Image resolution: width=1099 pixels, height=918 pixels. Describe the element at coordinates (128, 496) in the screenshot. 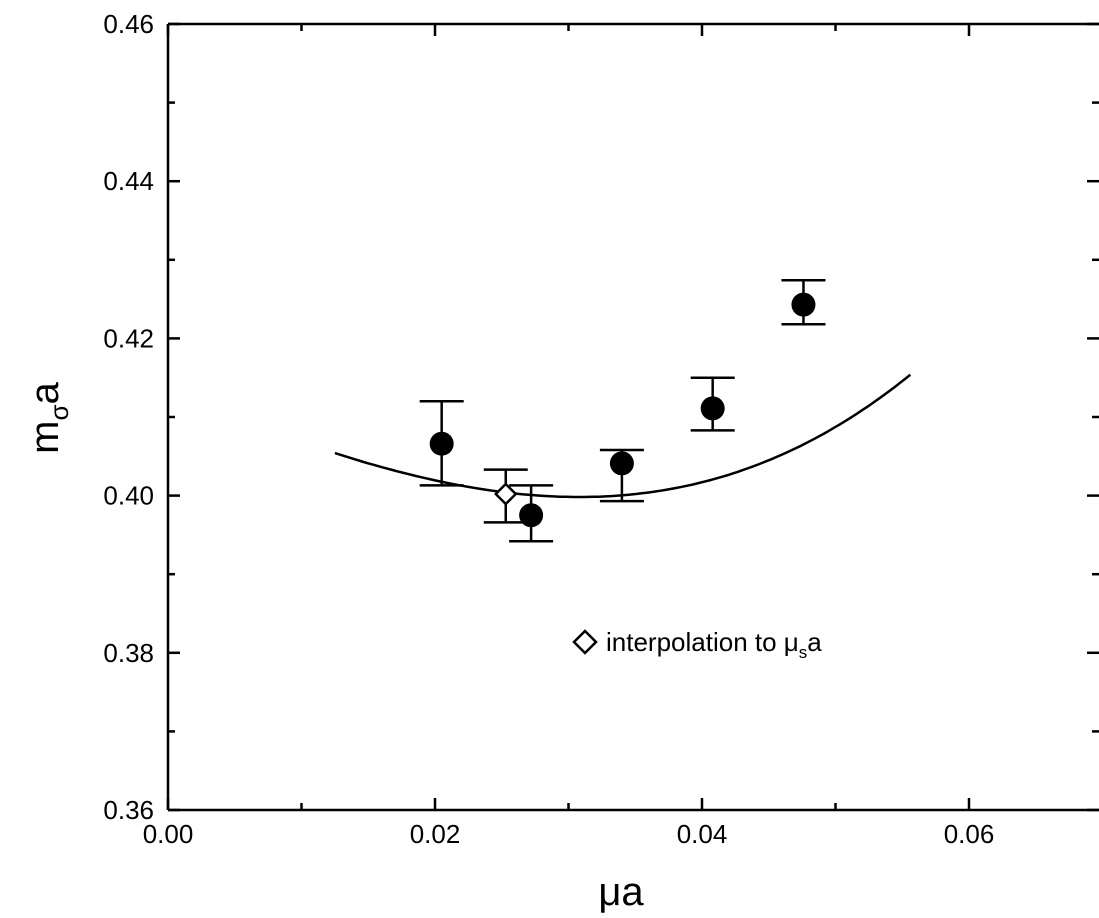

I see `y-tick-label: 0.40` at that location.